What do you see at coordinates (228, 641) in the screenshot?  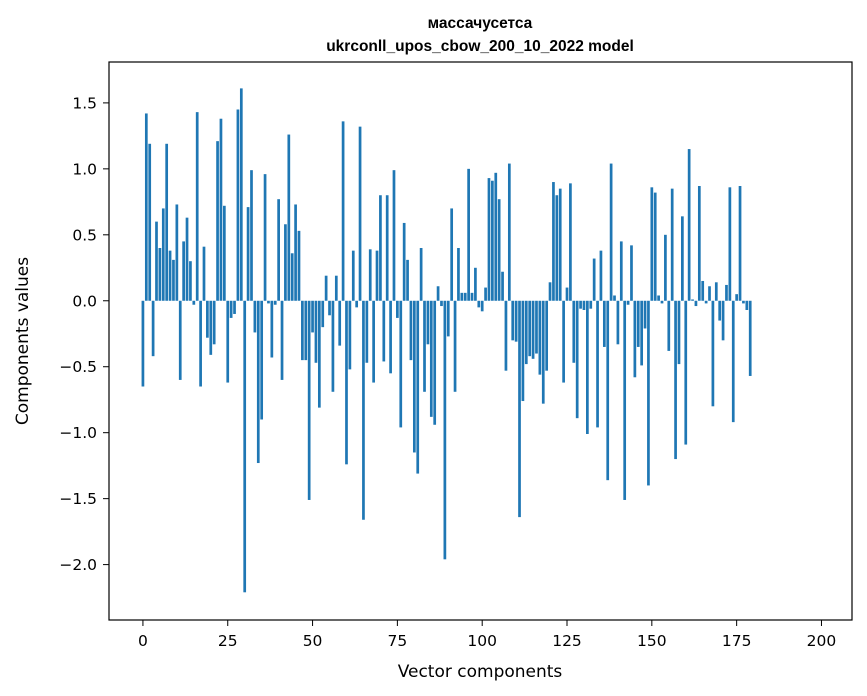 I see `x-tick-label: 25` at bounding box center [228, 641].